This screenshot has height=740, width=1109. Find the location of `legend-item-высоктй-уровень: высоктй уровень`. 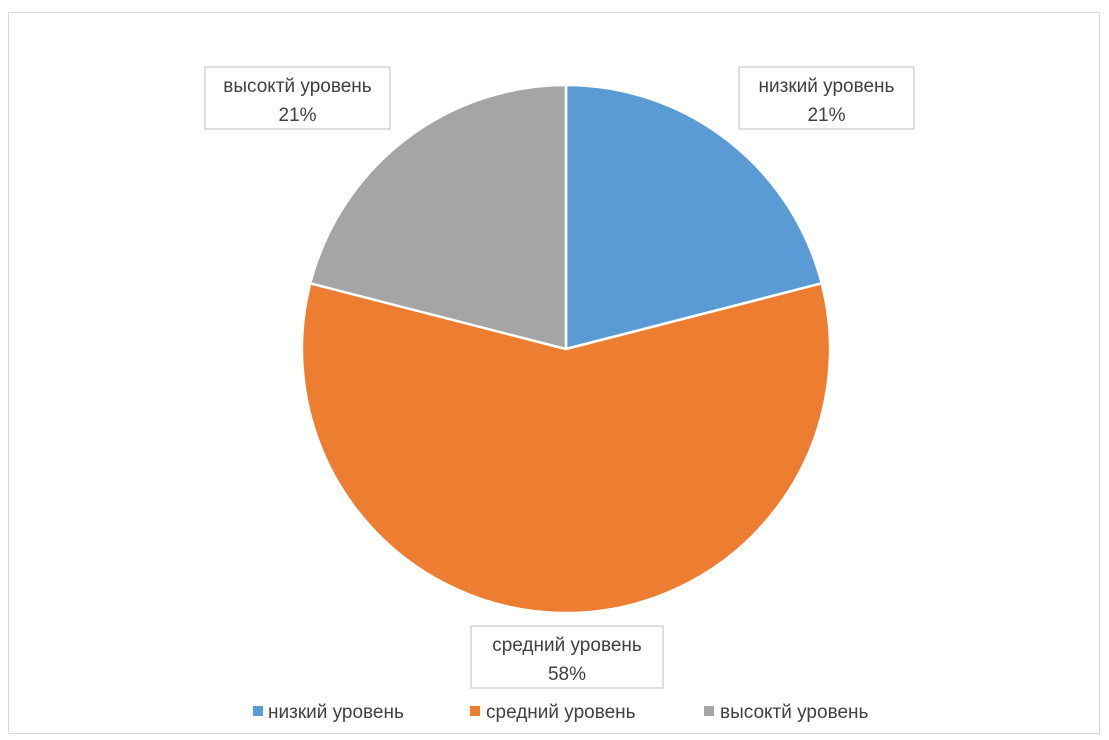

legend-item-высоктй-уровень: высоктй уровень is located at coordinates (786, 712).